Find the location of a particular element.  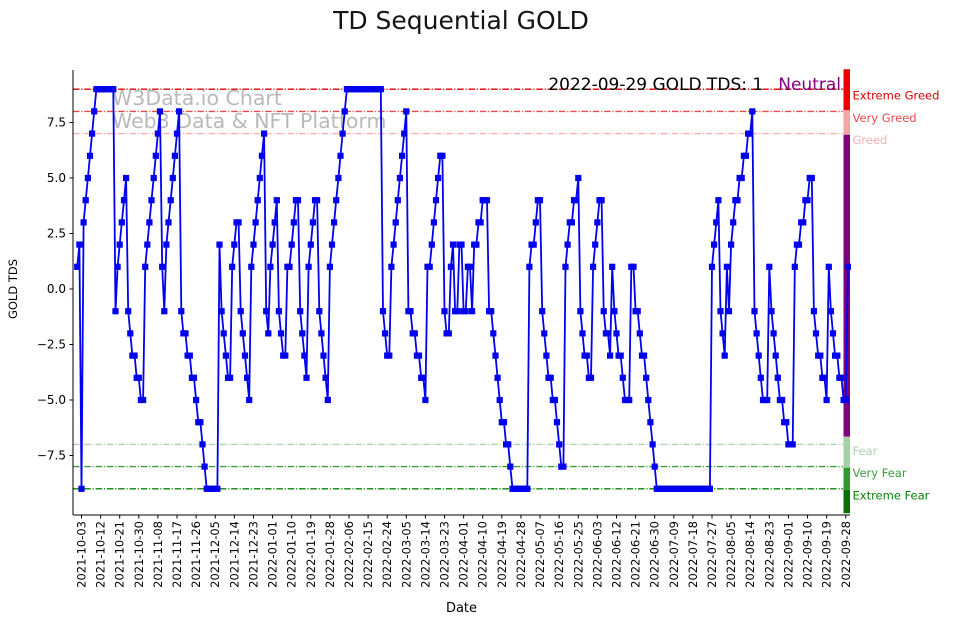

y-tick-label: −2.5 is located at coordinates (51, 345).